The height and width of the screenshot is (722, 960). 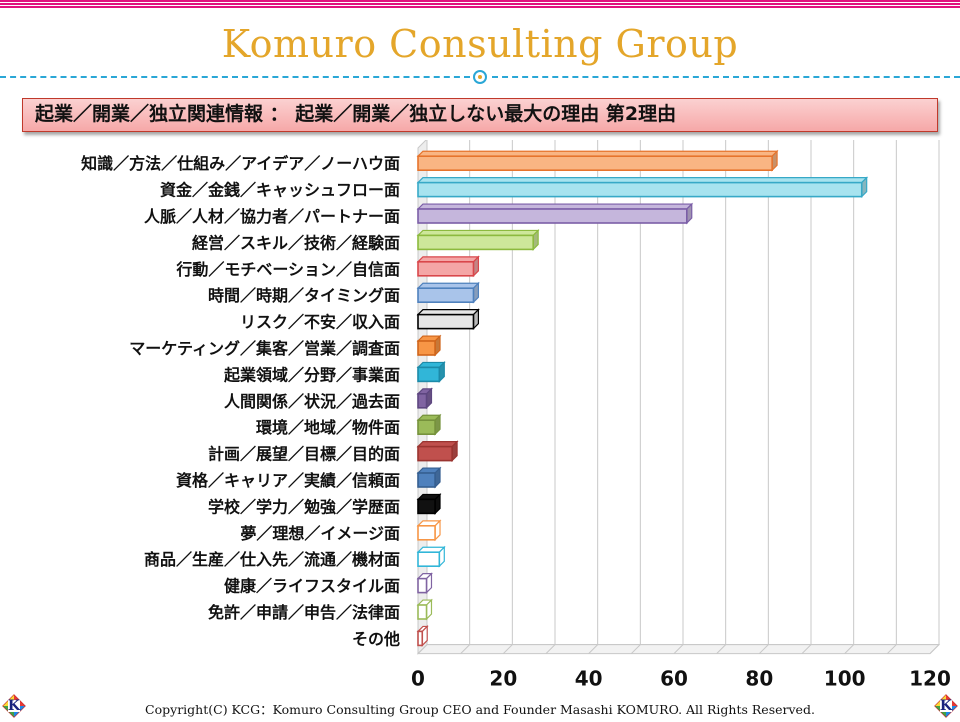 What do you see at coordinates (288, 480) in the screenshot?
I see `chart-category-label: 資格／キャリア／実績／信頼面` at bounding box center [288, 480].